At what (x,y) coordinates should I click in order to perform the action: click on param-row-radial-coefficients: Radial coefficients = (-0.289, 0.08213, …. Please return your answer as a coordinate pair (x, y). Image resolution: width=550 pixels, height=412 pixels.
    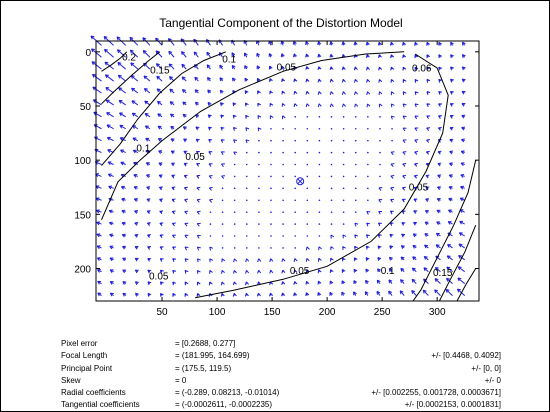
    Looking at the image, I should click on (281, 393).